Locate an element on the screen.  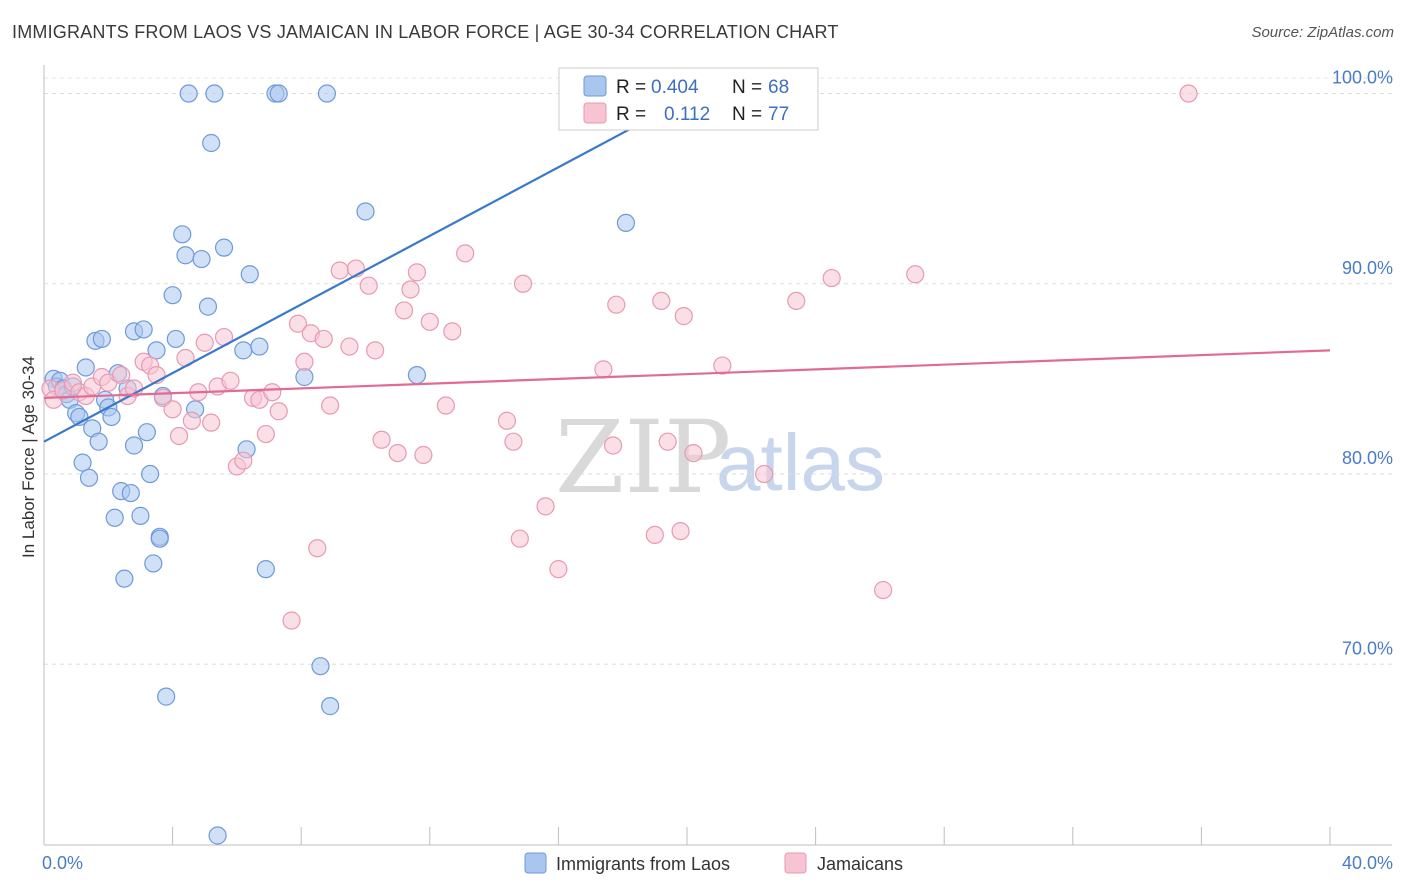
series-legend-swatch-jamaicans is located at coordinates (795, 863).